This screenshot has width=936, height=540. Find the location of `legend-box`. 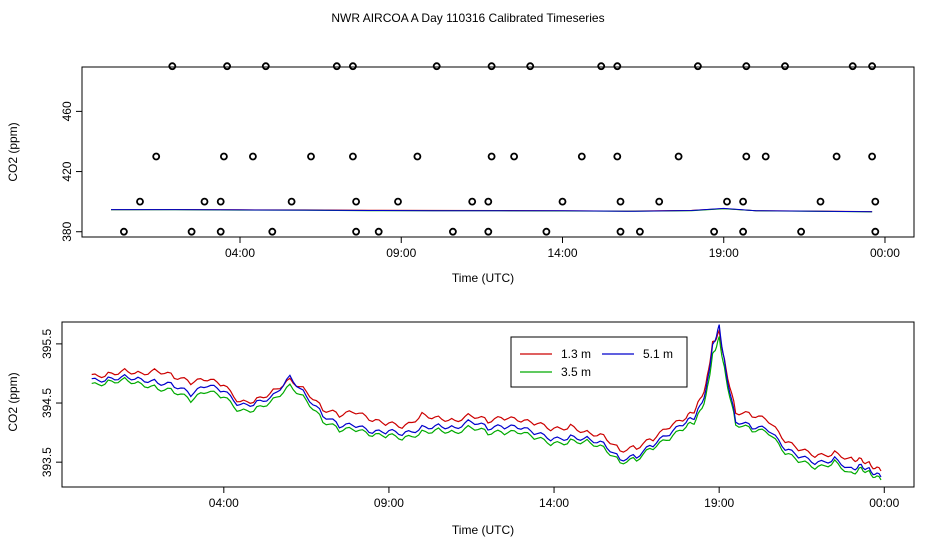

legend-box is located at coordinates (599, 362).